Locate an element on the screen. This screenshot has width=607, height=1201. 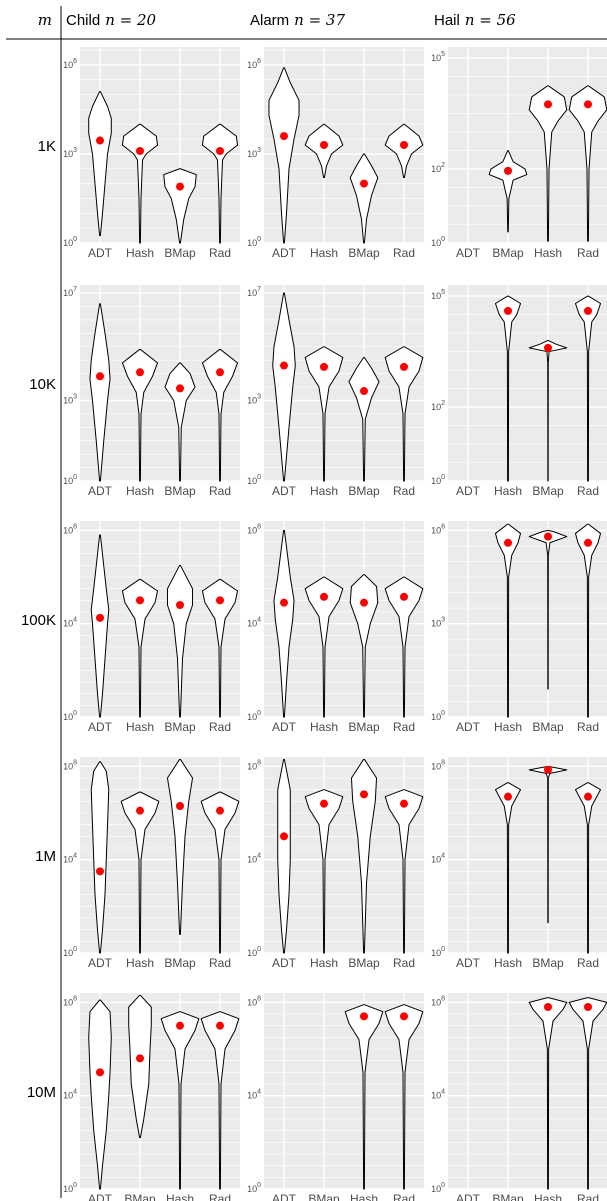
column-name: Hail is located at coordinates (447, 20).